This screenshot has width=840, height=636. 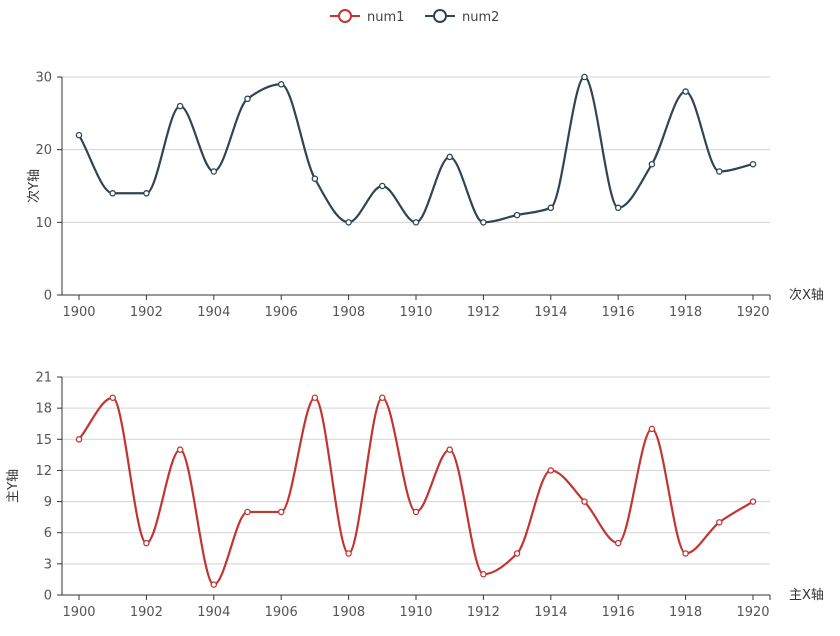 I want to click on y-tick-label: 12, so click(x=43, y=471).